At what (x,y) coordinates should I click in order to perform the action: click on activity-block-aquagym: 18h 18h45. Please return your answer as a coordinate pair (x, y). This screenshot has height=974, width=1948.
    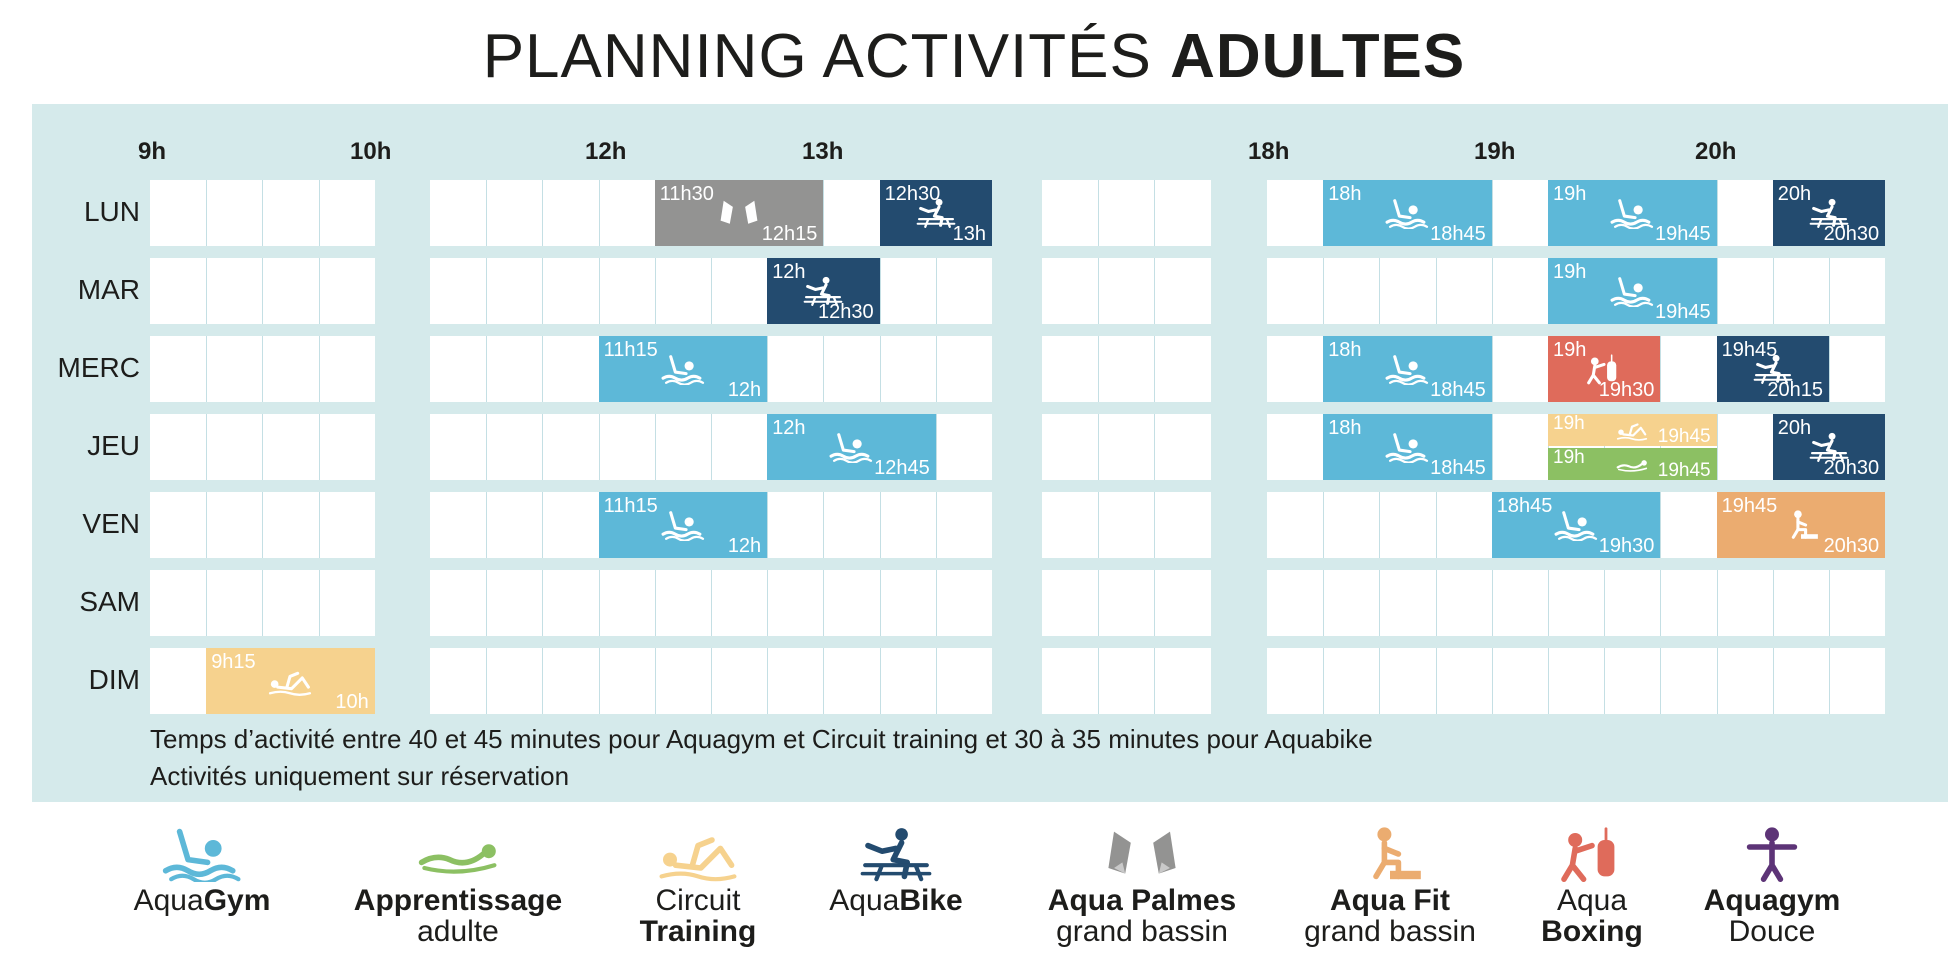
    Looking at the image, I should click on (1407, 213).